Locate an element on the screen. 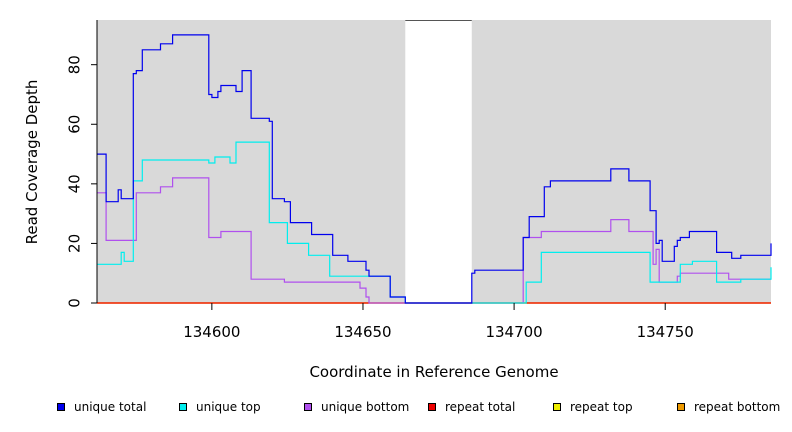 This screenshot has width=792, height=432. legend-item-repeat-top: repeat top is located at coordinates (593, 407).